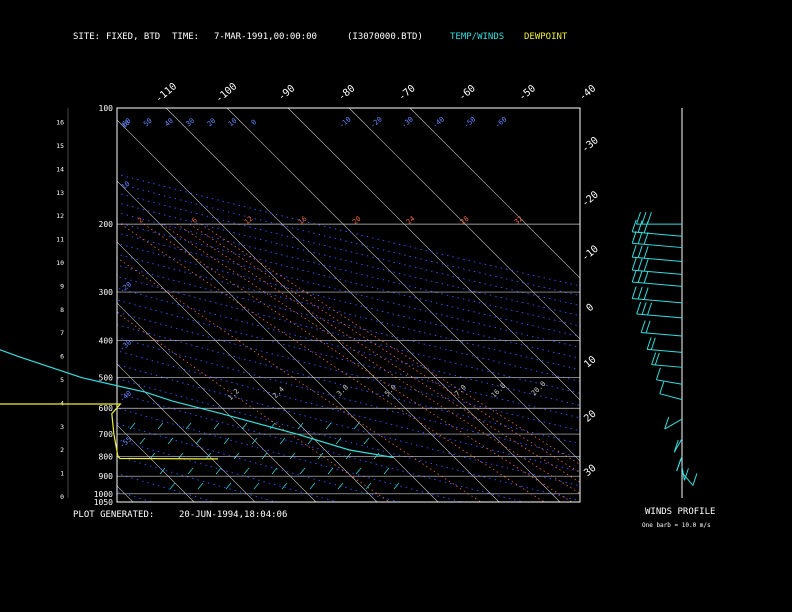 This screenshot has width=792, height=612. What do you see at coordinates (167, 93) in the screenshot?
I see `top-temp-label: -110` at bounding box center [167, 93].